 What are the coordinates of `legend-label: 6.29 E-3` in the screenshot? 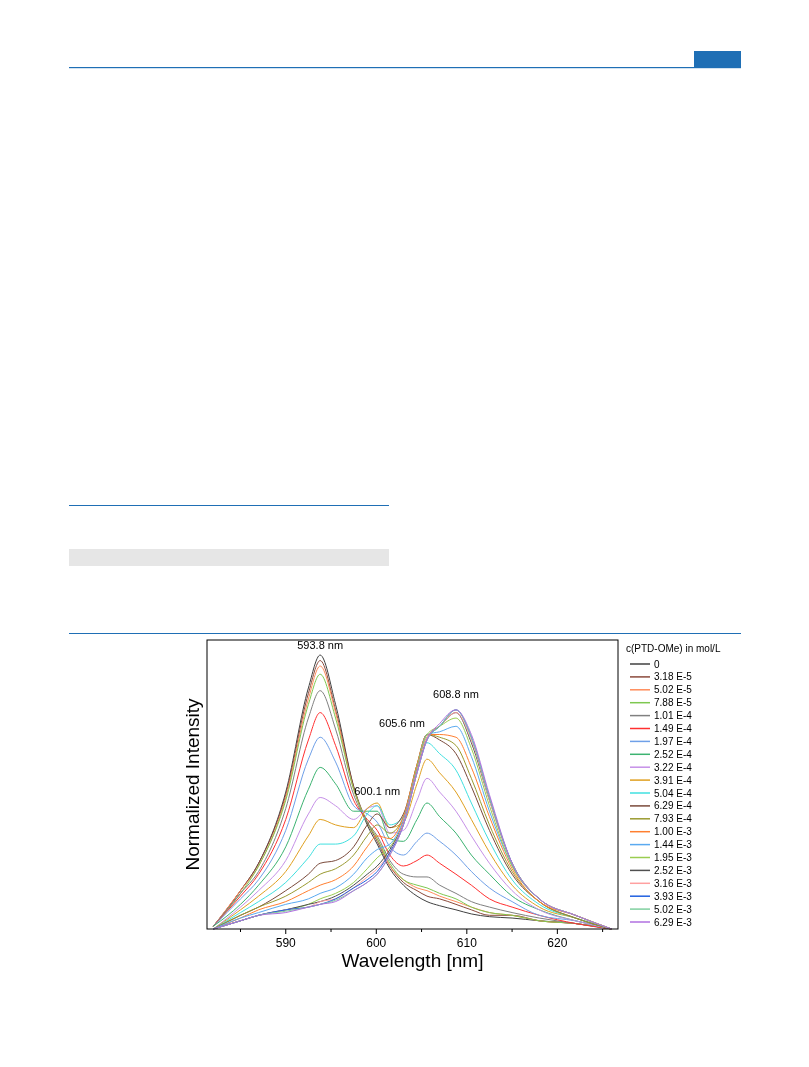 It's located at (673, 922).